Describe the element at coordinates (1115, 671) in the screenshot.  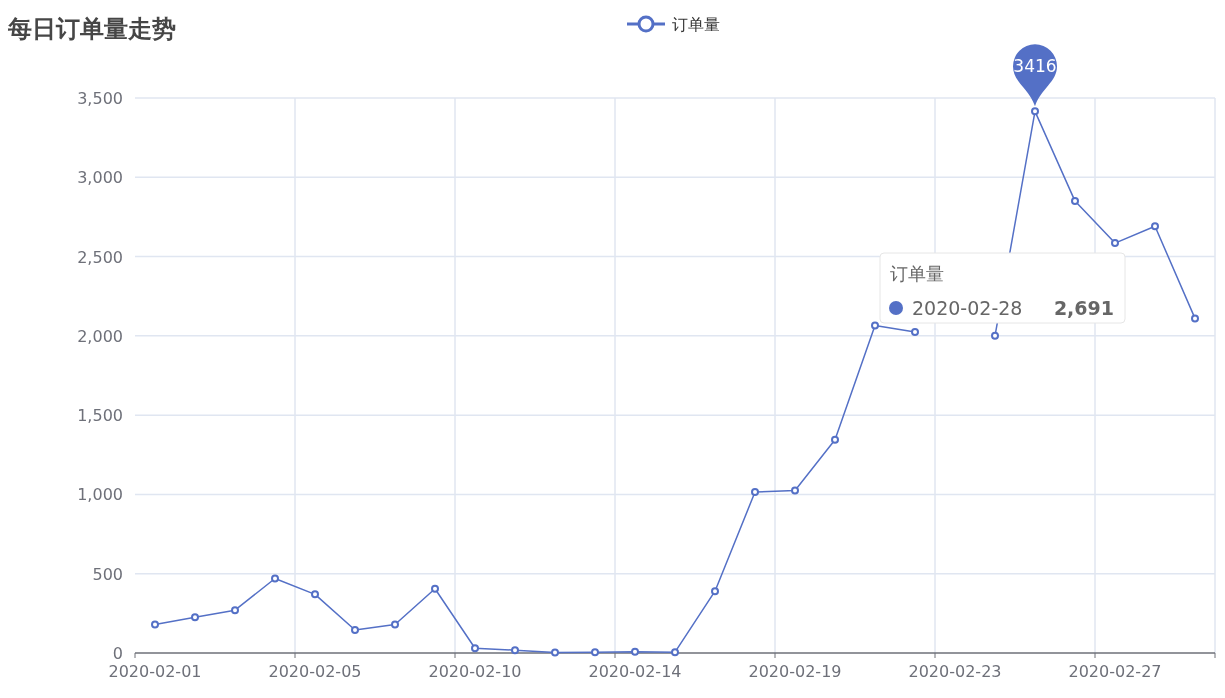
I see `x-tick-label: 2020-02-27` at that location.